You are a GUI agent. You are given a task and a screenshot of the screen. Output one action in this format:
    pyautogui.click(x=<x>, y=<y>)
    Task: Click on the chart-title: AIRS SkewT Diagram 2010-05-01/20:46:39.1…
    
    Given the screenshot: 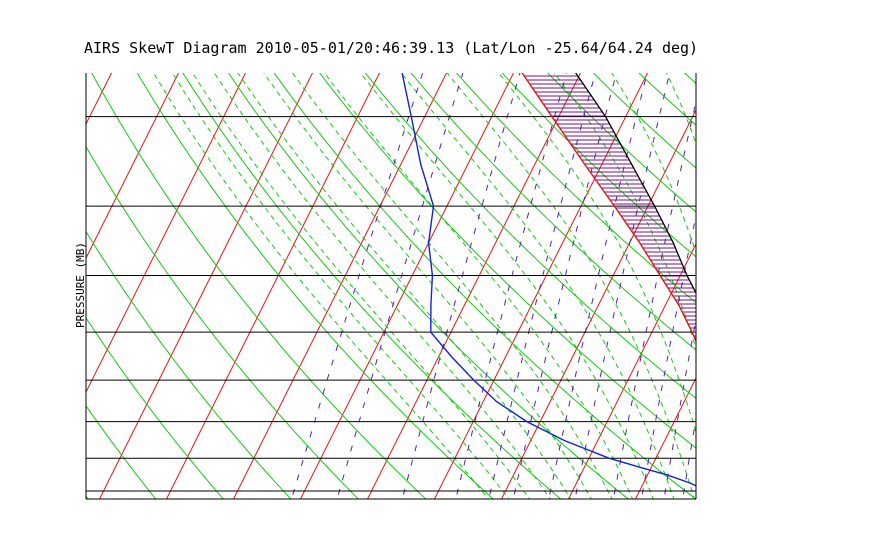 What is the action you would take?
    pyautogui.click(x=391, y=48)
    